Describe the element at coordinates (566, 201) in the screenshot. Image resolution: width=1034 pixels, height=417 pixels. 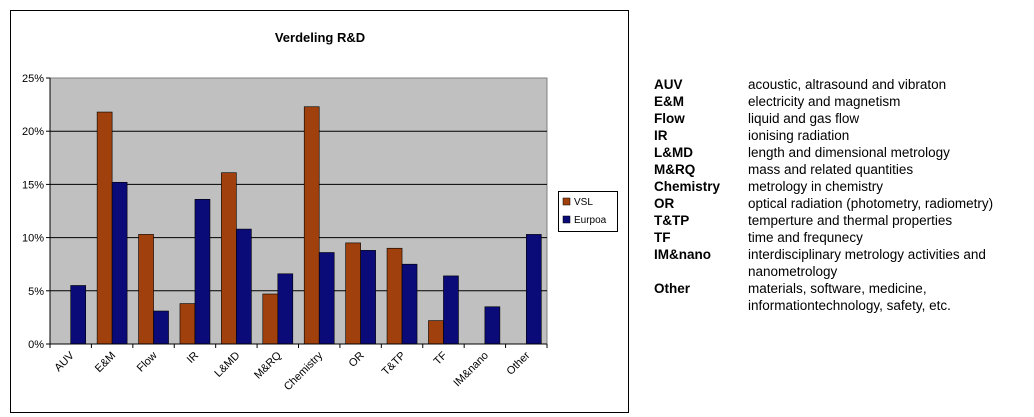
I see `legend-swatch-vsl` at that location.